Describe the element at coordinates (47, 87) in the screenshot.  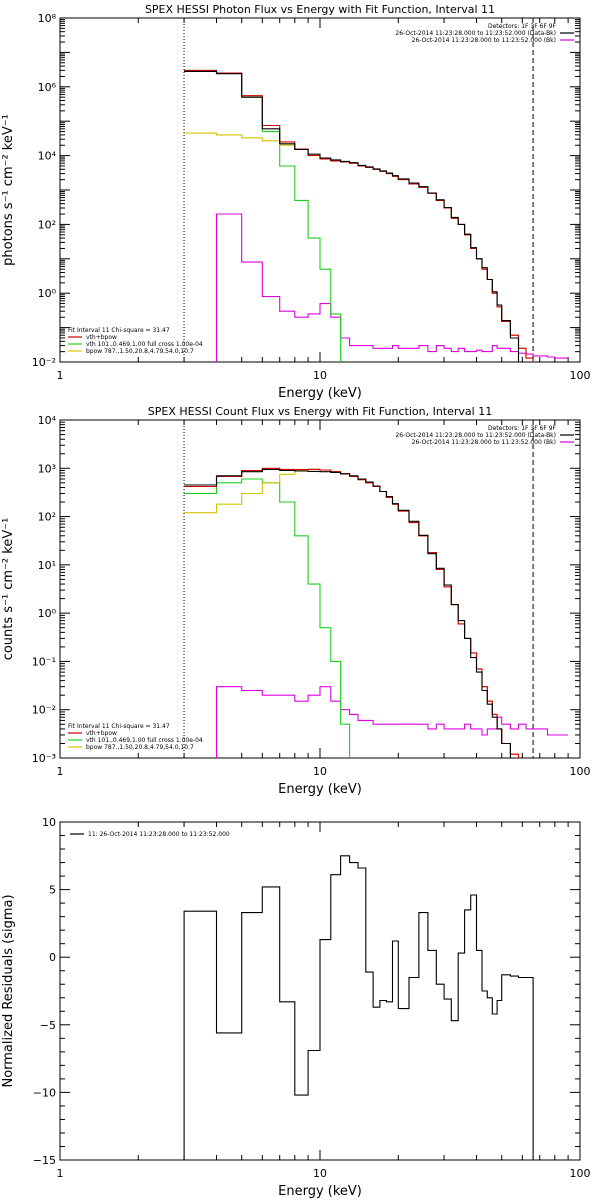
I see `y-tick-label: 10⁶` at that location.